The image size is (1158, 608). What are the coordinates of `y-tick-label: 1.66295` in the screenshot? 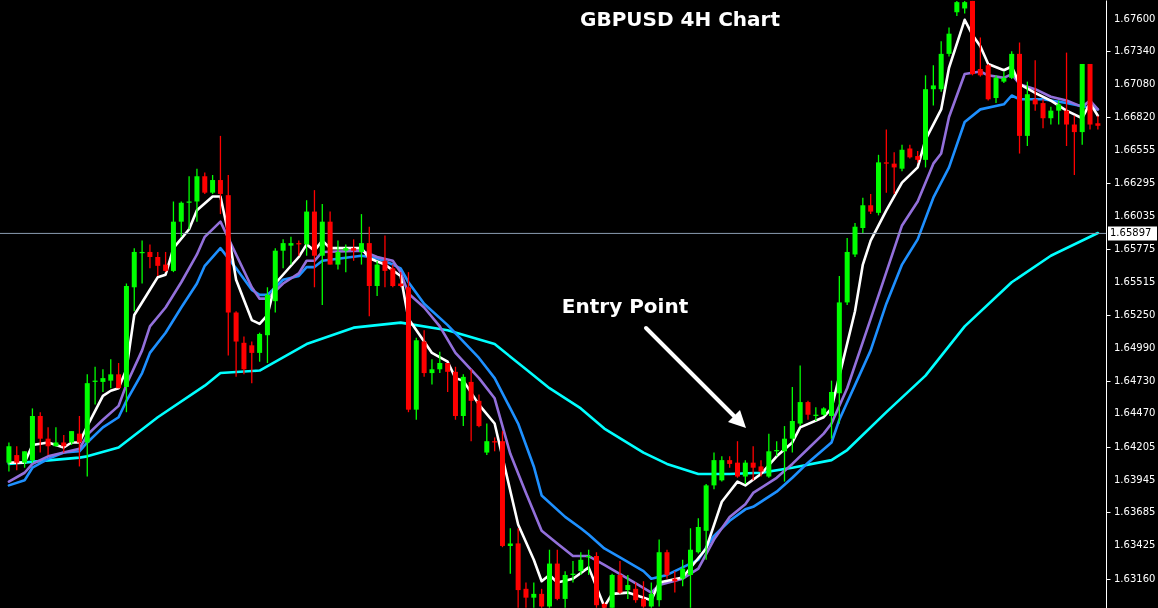 It's located at (1135, 183).